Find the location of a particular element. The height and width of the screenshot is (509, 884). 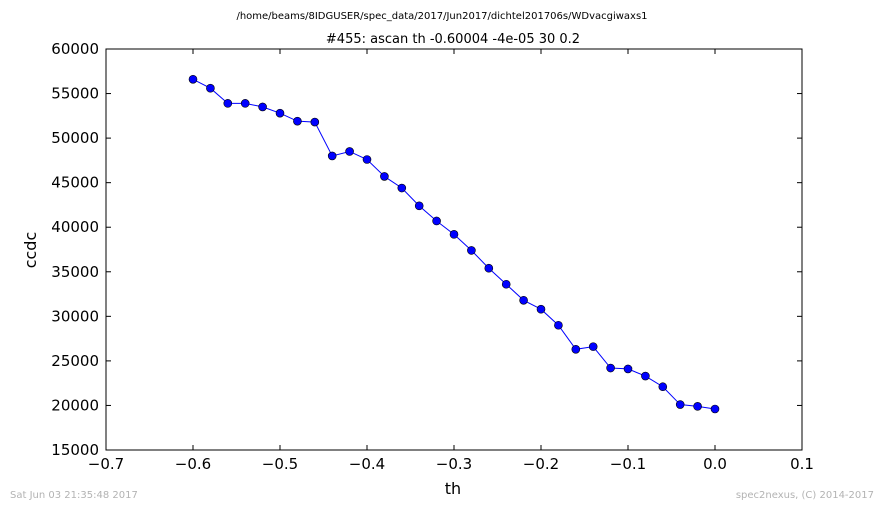

x-tick-label: 0.0 is located at coordinates (715, 464).